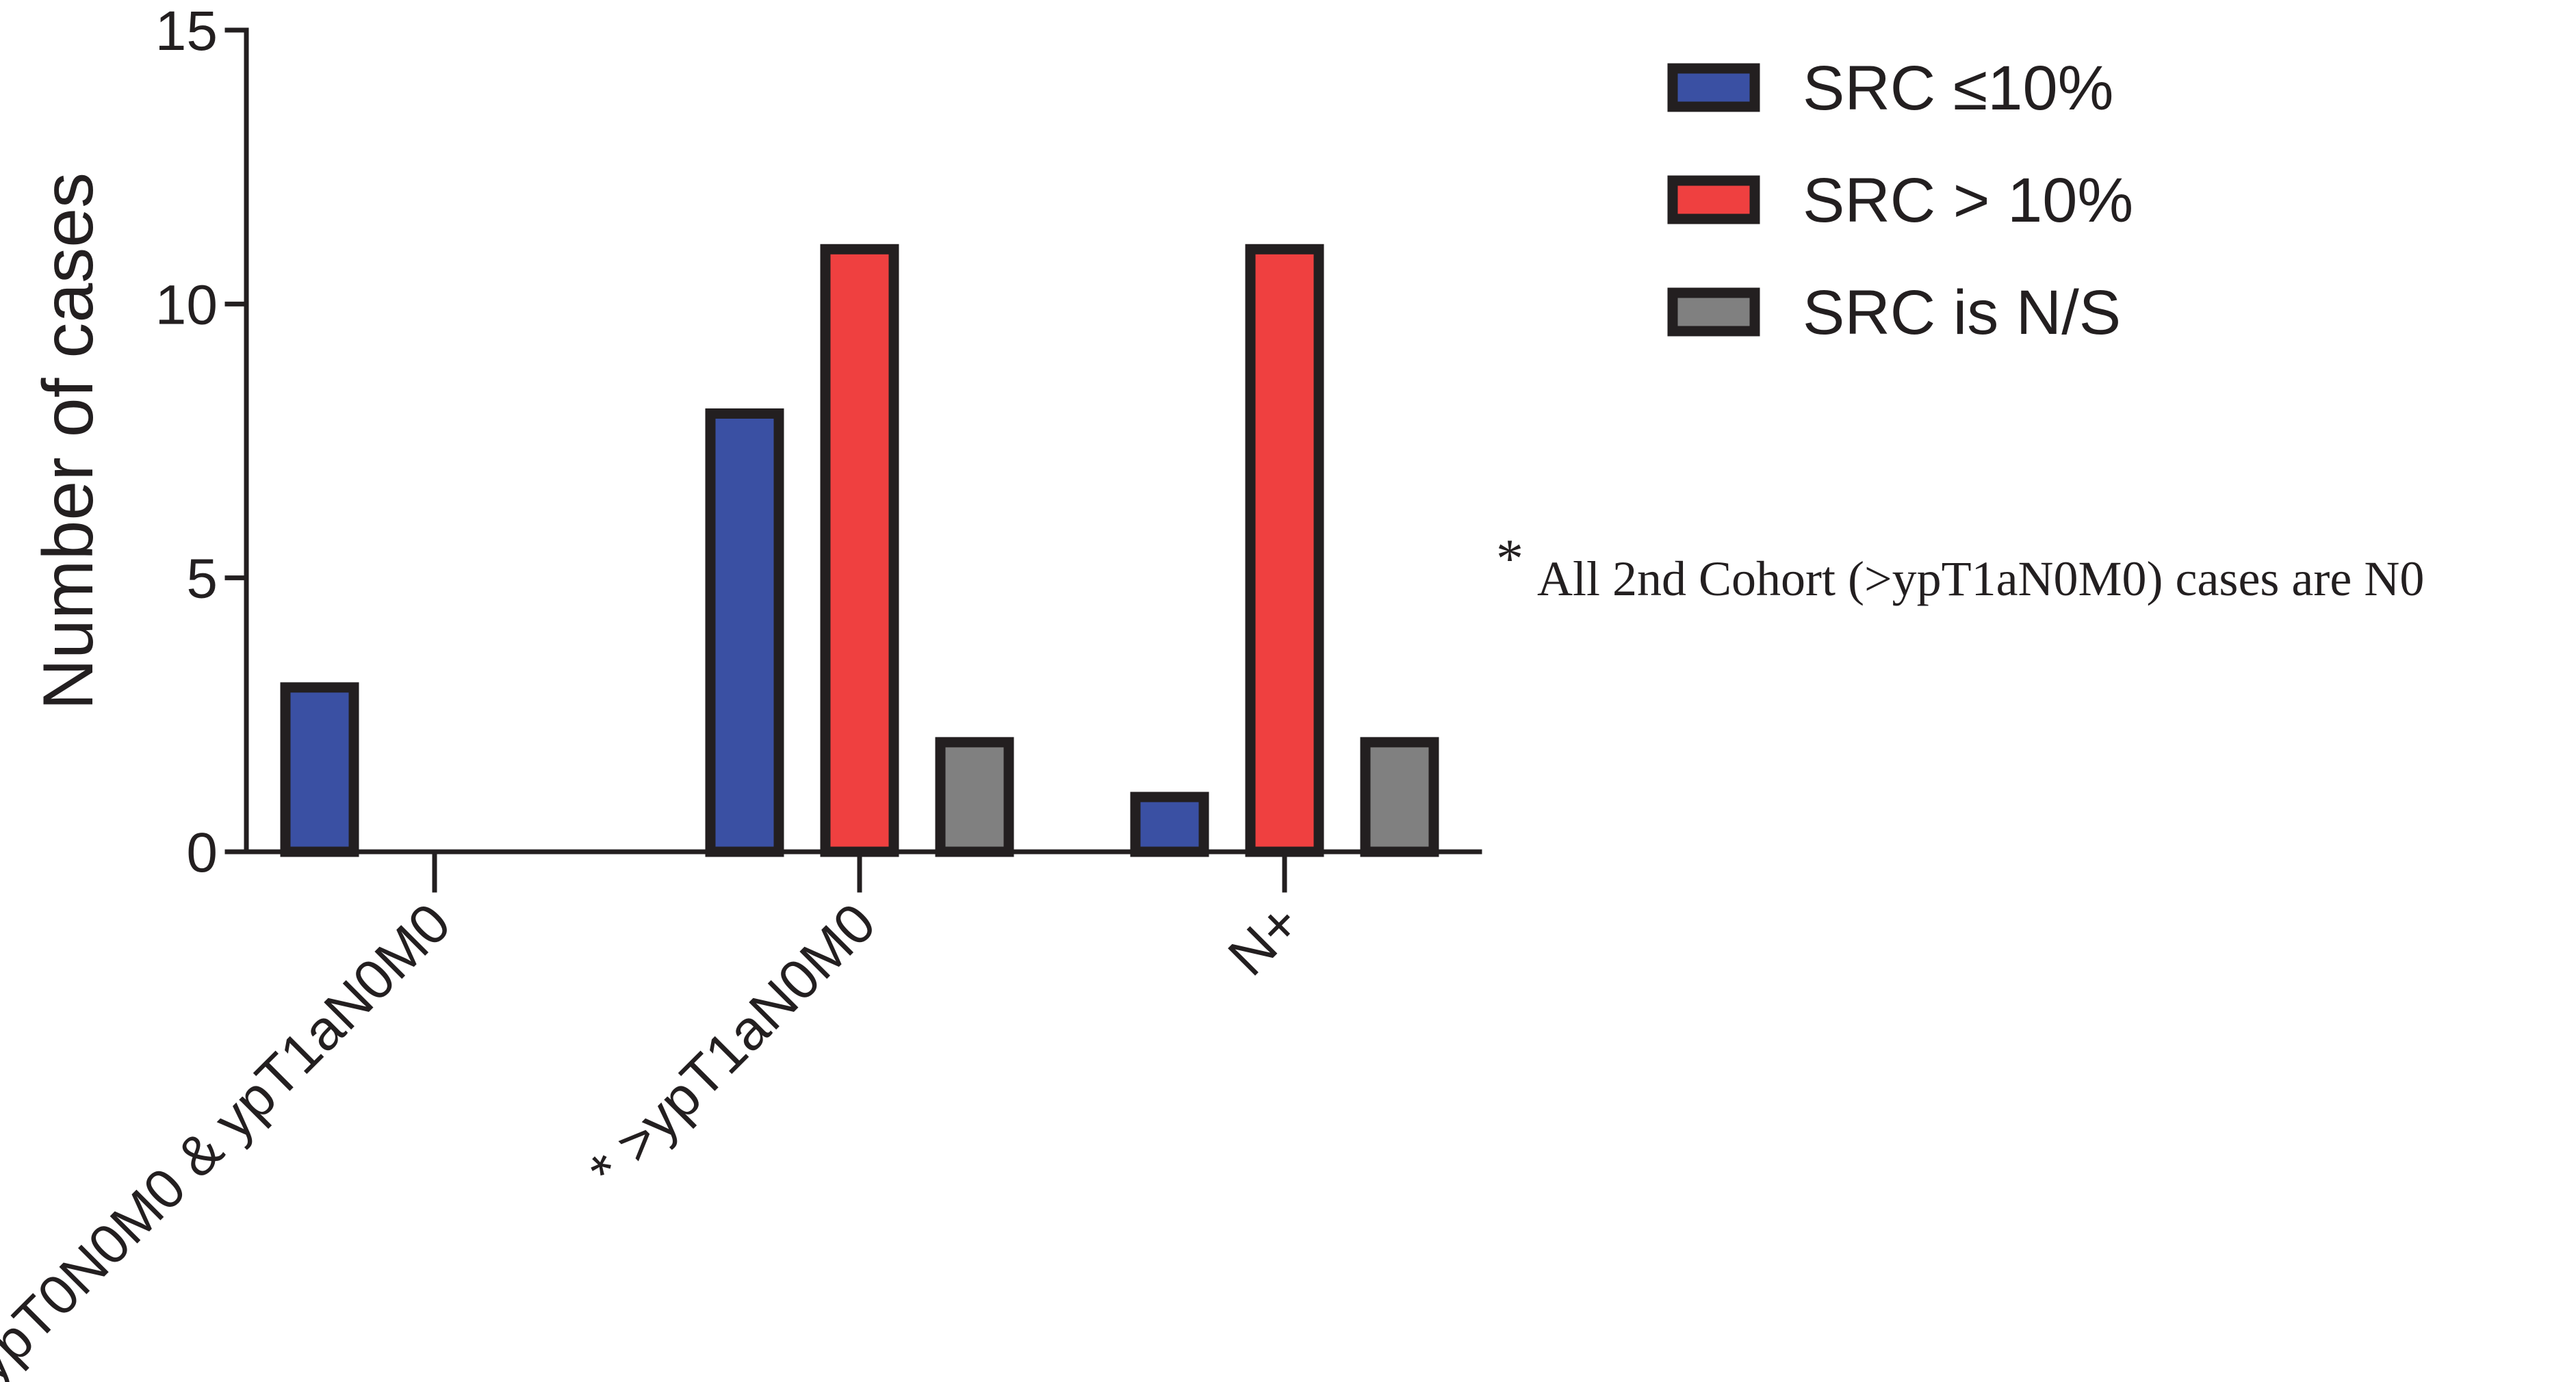 The width and height of the screenshot is (2576, 1382). Describe the element at coordinates (733, 1046) in the screenshot. I see `x-tick-label: * >ypT1aN0M0` at that location.